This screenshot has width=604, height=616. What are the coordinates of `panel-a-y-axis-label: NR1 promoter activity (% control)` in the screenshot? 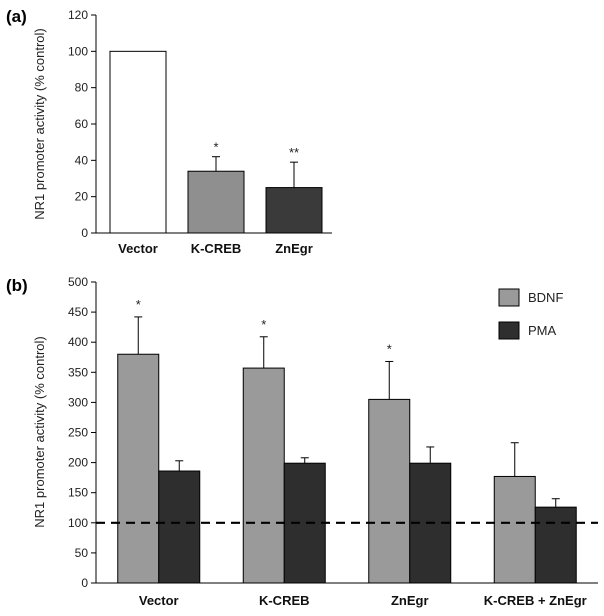 It's located at (39, 123).